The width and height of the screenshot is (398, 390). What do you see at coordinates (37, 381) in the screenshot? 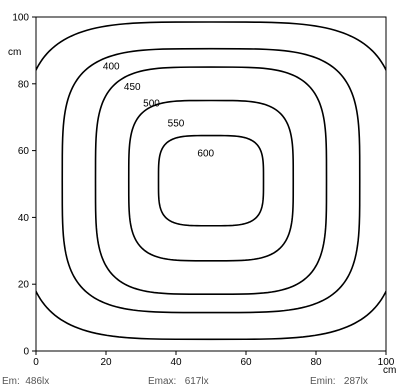
I see `stat-em-value: 486lx` at bounding box center [37, 381].